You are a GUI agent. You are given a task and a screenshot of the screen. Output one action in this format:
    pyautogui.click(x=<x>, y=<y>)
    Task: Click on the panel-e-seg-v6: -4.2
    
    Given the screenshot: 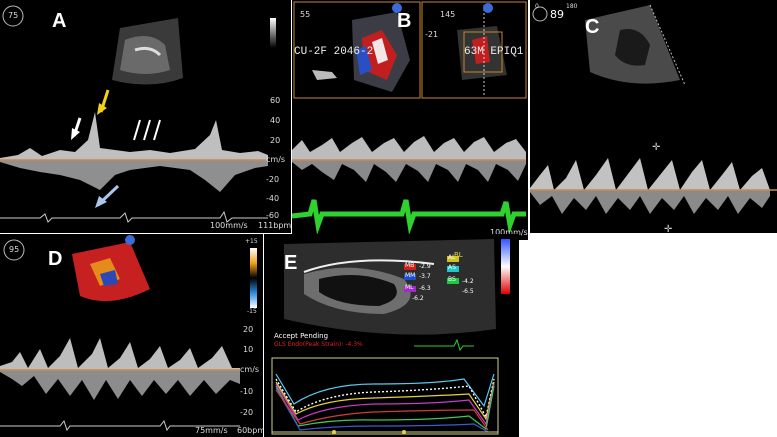 What is the action you would take?
    pyautogui.click(x=468, y=281)
    